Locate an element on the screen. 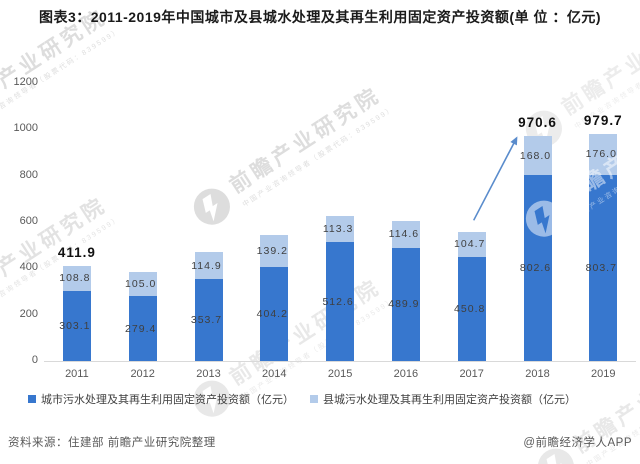 The width and height of the screenshot is (640, 464). bar-value-city: 512.6 is located at coordinates (338, 301).